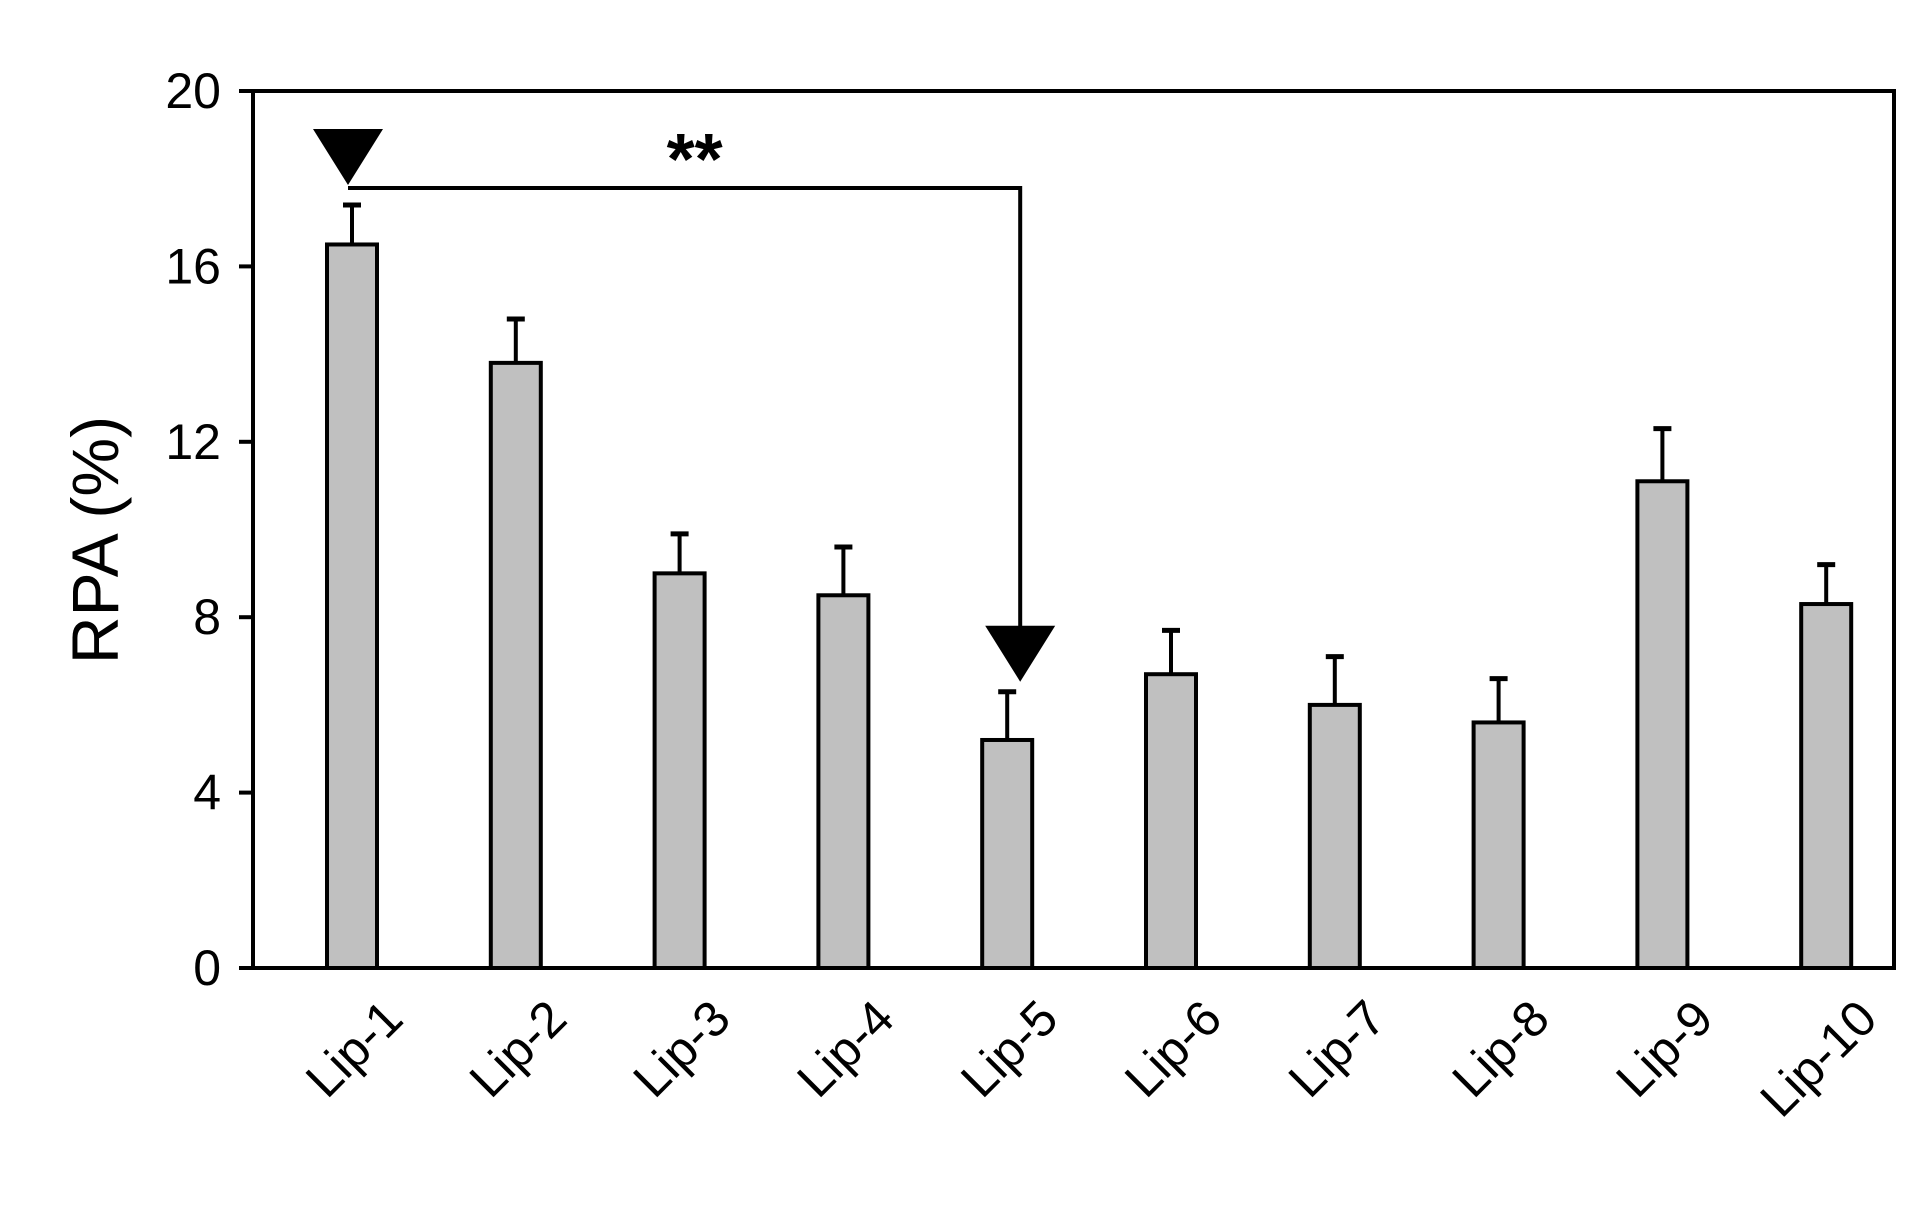  Describe the element at coordinates (207, 793) in the screenshot. I see `y-tick-label: 4` at that location.